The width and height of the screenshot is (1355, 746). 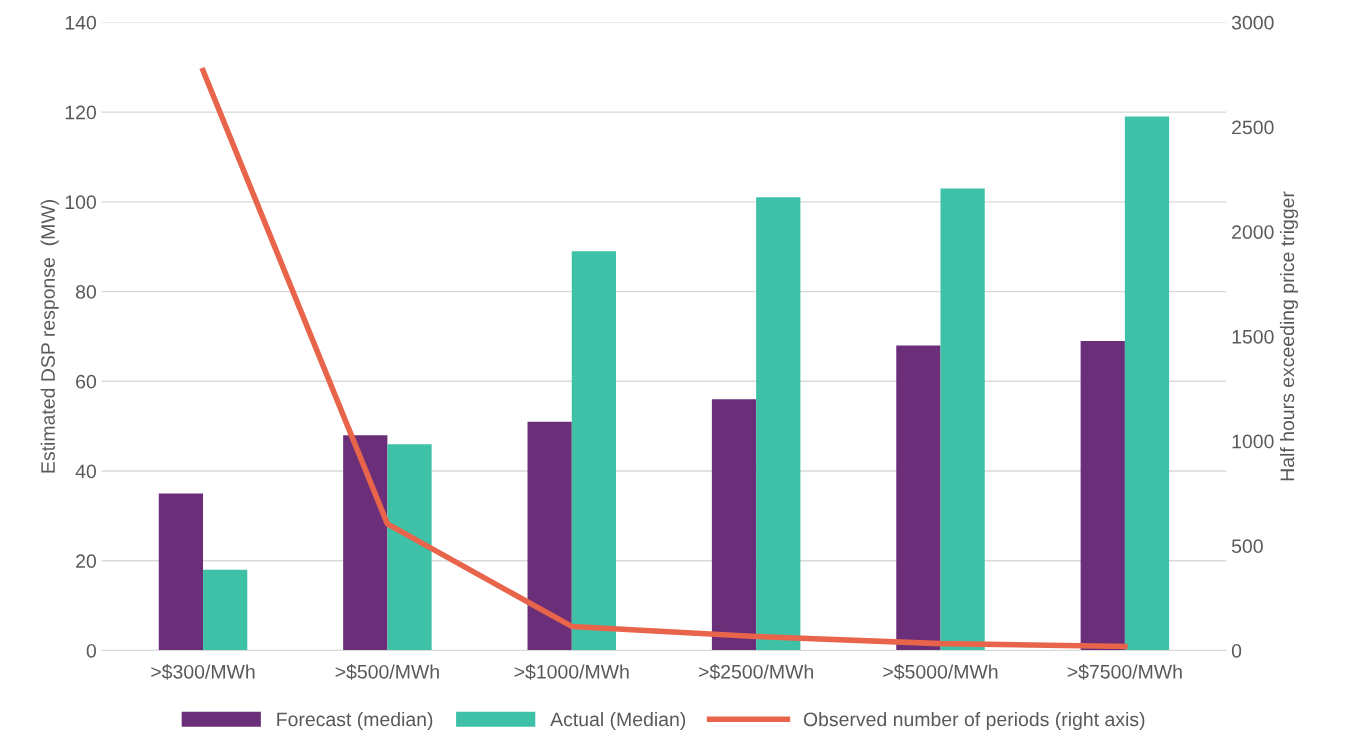 What do you see at coordinates (86, 471) in the screenshot?
I see `y-tick-label: 40` at bounding box center [86, 471].